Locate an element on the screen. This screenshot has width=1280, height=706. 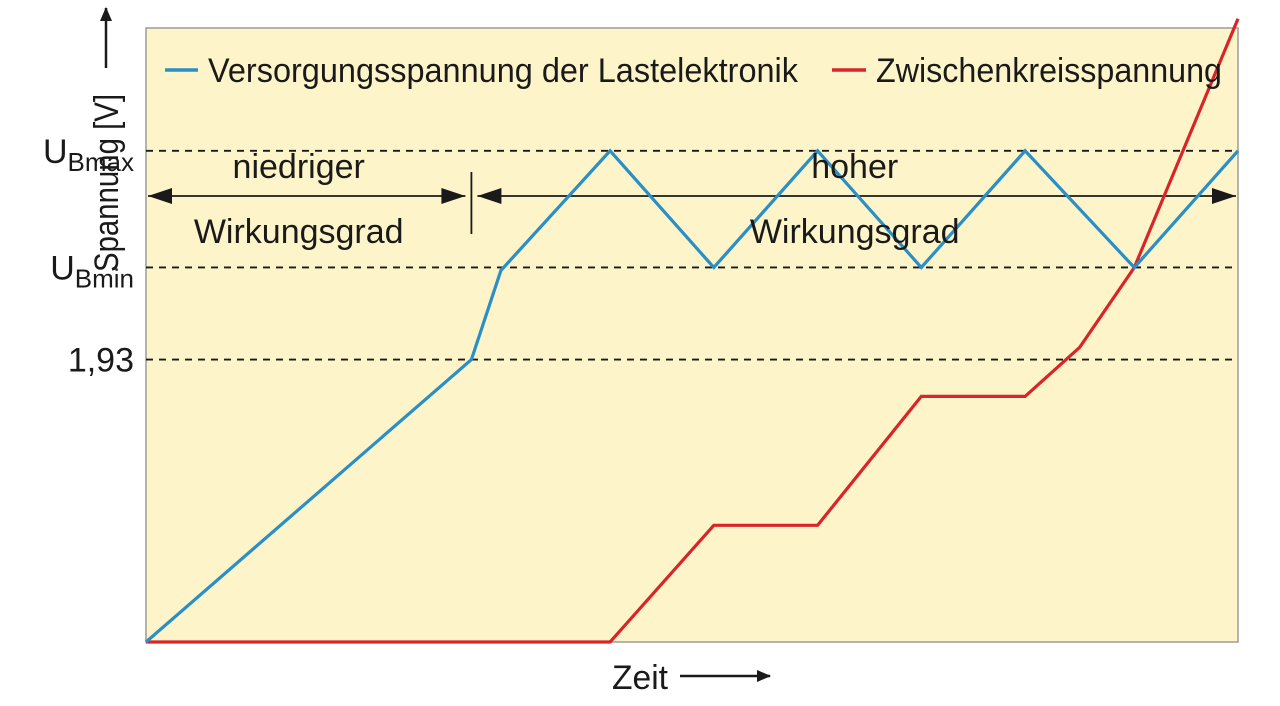
reference-line-label: UBmin is located at coordinates (92, 271).